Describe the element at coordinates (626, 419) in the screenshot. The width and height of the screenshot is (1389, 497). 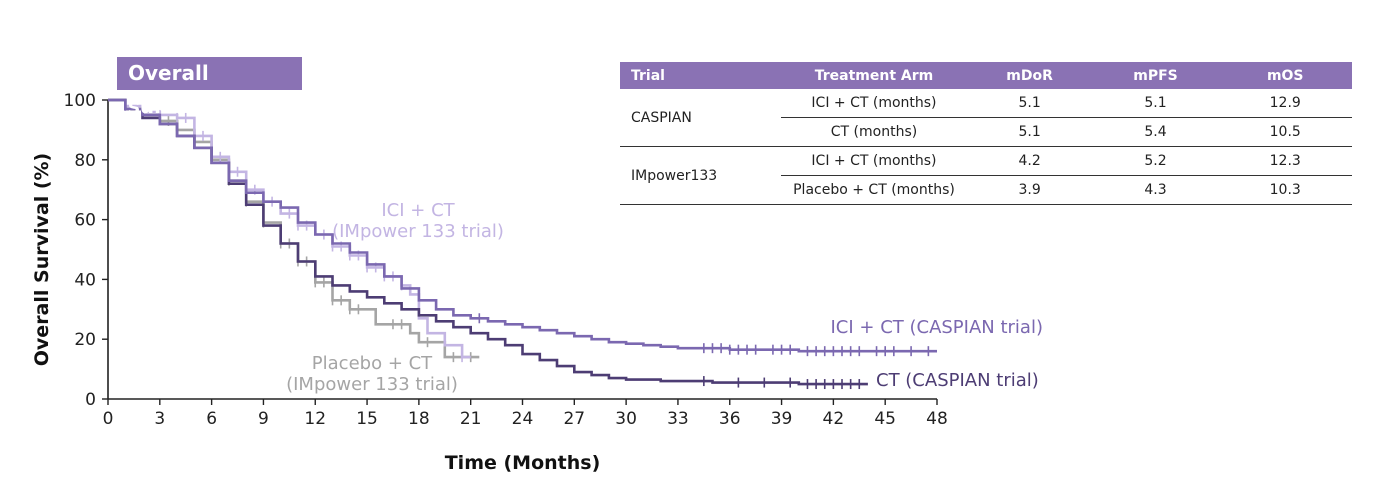
I see `x-tick-label: 30` at that location.